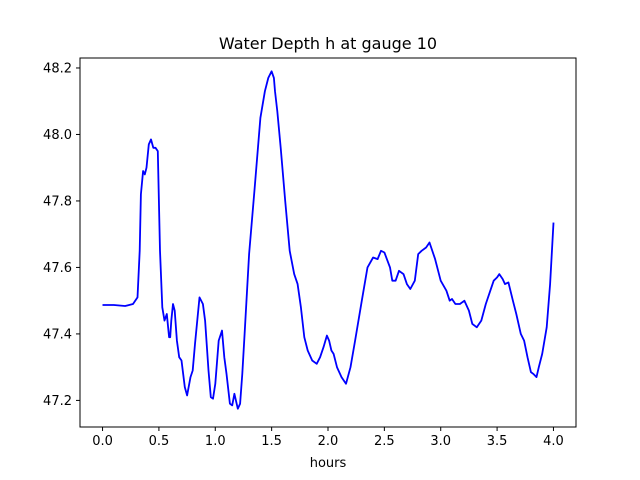  I want to click on x-tick-label: 2.0, so click(328, 441).